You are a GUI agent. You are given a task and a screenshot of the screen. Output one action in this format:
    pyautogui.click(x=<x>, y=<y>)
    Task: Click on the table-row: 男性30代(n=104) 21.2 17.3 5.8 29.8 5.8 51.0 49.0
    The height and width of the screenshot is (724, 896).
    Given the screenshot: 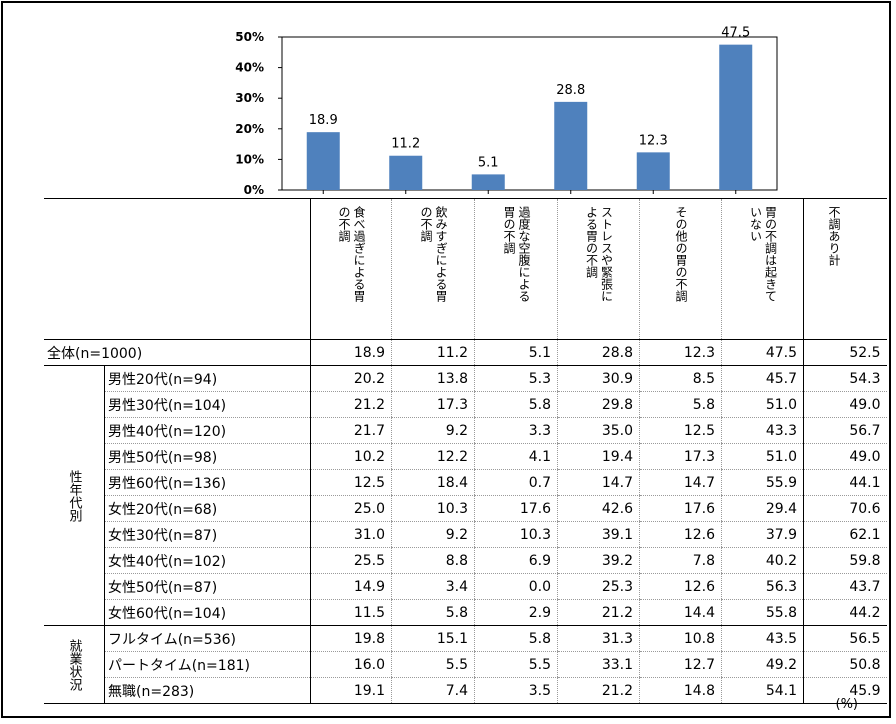 What is the action you would take?
    pyautogui.click(x=465, y=404)
    